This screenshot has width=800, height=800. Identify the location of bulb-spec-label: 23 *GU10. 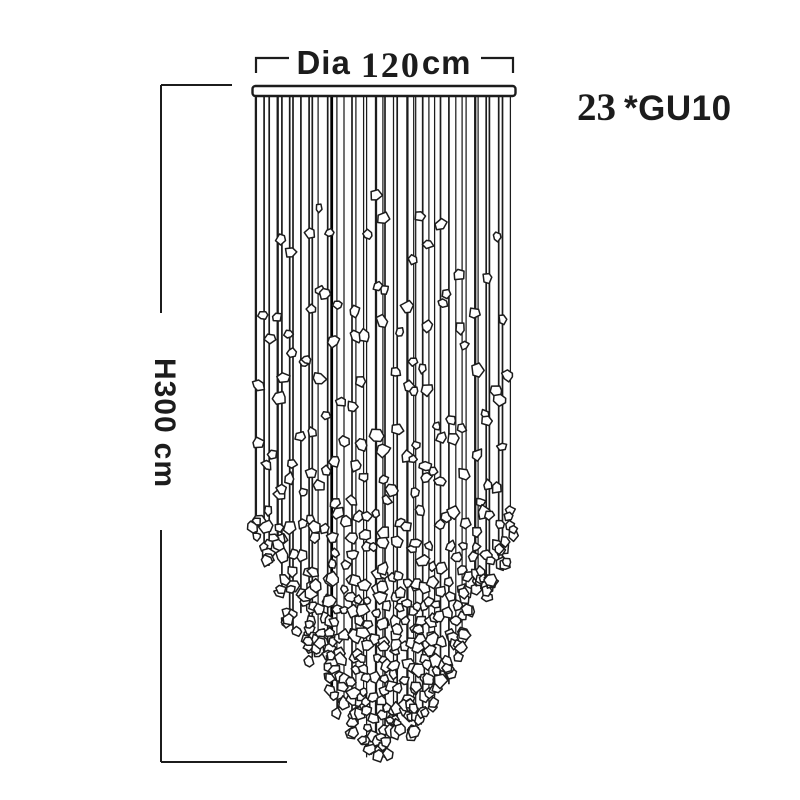
(654, 107).